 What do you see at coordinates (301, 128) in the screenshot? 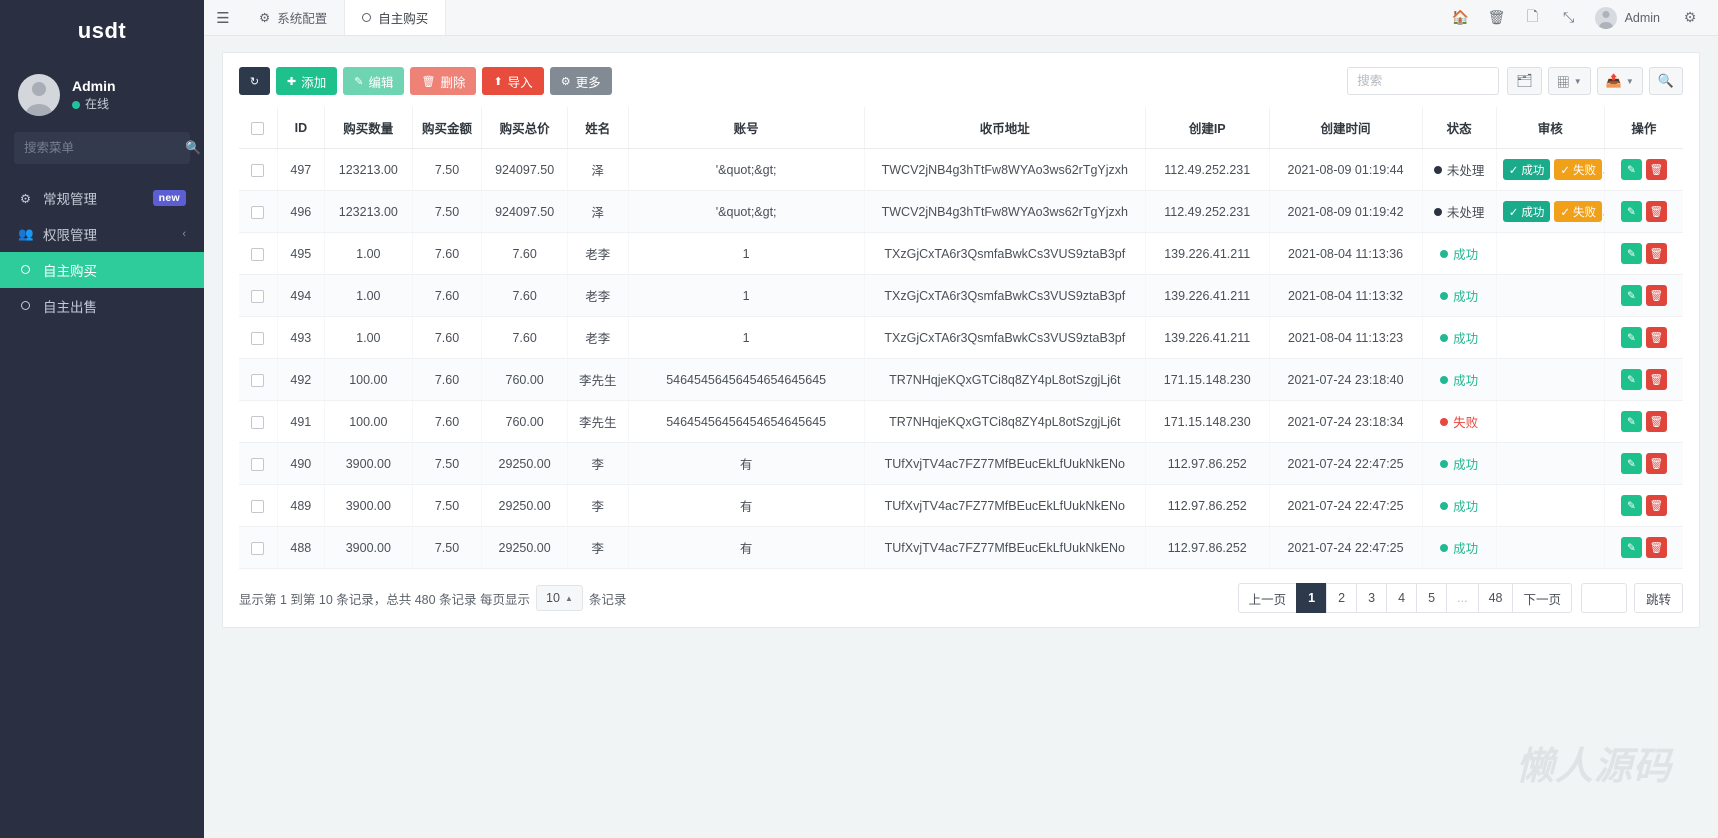
I see `header-id: ID` at bounding box center [301, 128].